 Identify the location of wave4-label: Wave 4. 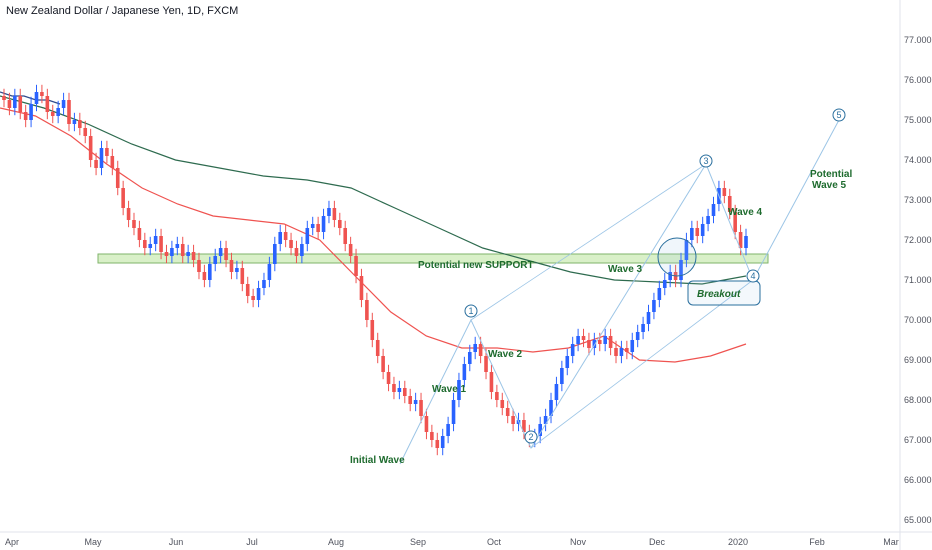
(745, 212).